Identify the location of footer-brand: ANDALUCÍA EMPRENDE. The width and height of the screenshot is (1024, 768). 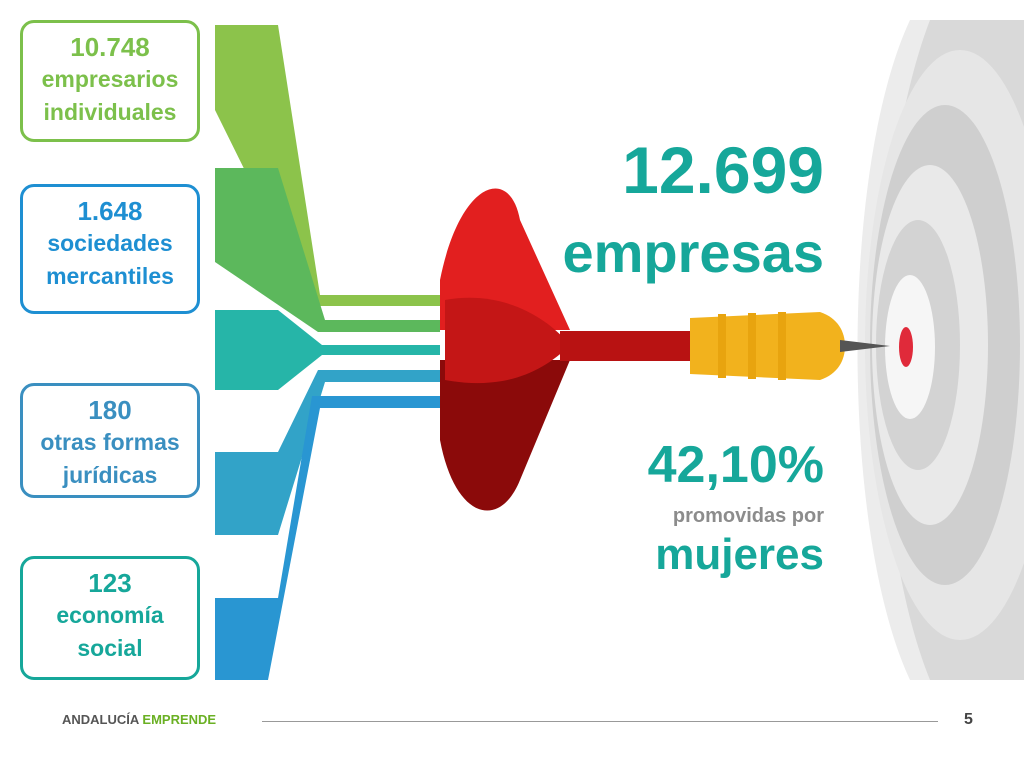
(139, 719).